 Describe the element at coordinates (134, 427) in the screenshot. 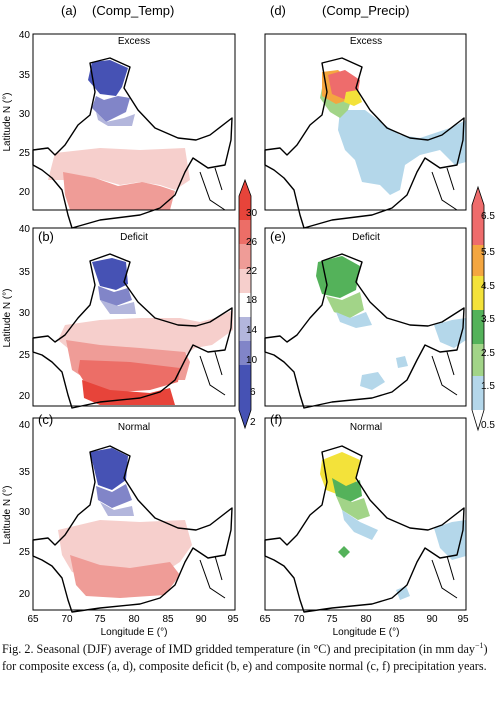

I see `panel-c-title: Normal` at that location.